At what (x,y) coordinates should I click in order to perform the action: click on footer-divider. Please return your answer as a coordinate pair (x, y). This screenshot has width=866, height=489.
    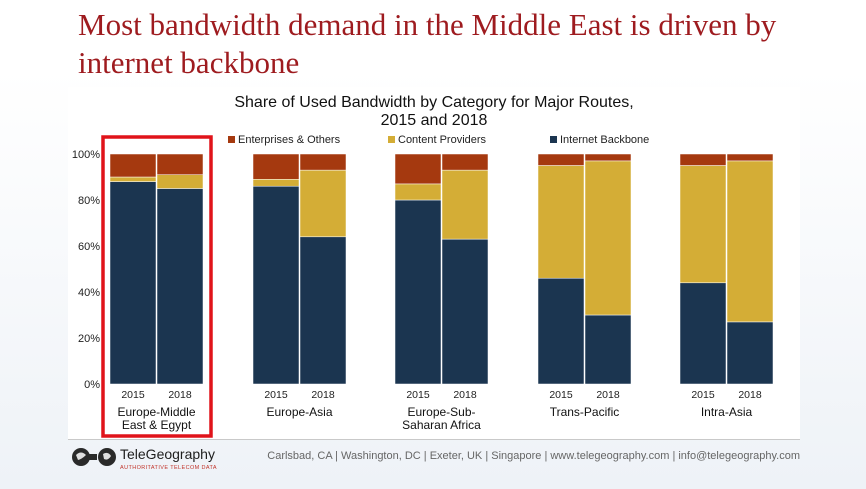
    Looking at the image, I should click on (434, 439).